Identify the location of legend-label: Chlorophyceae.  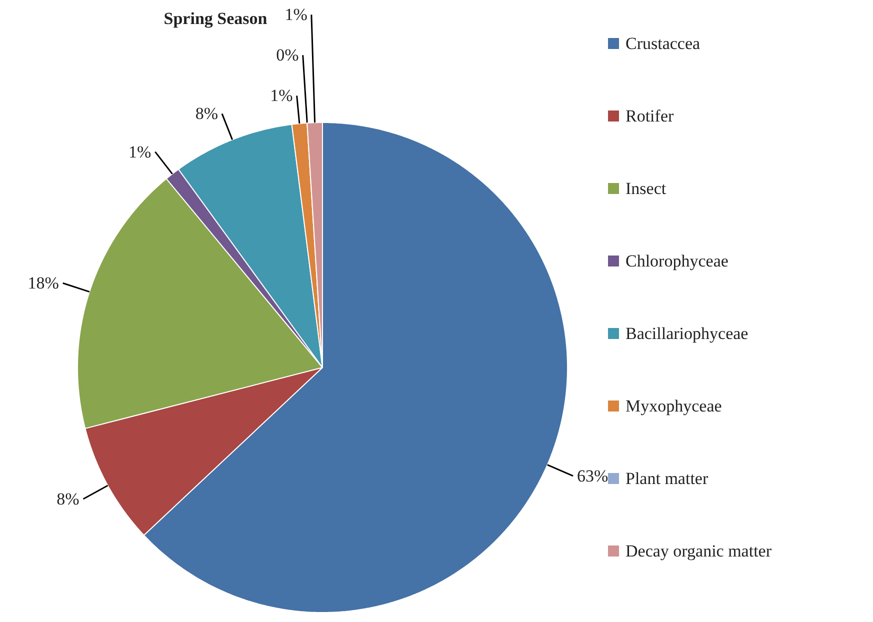
(677, 261).